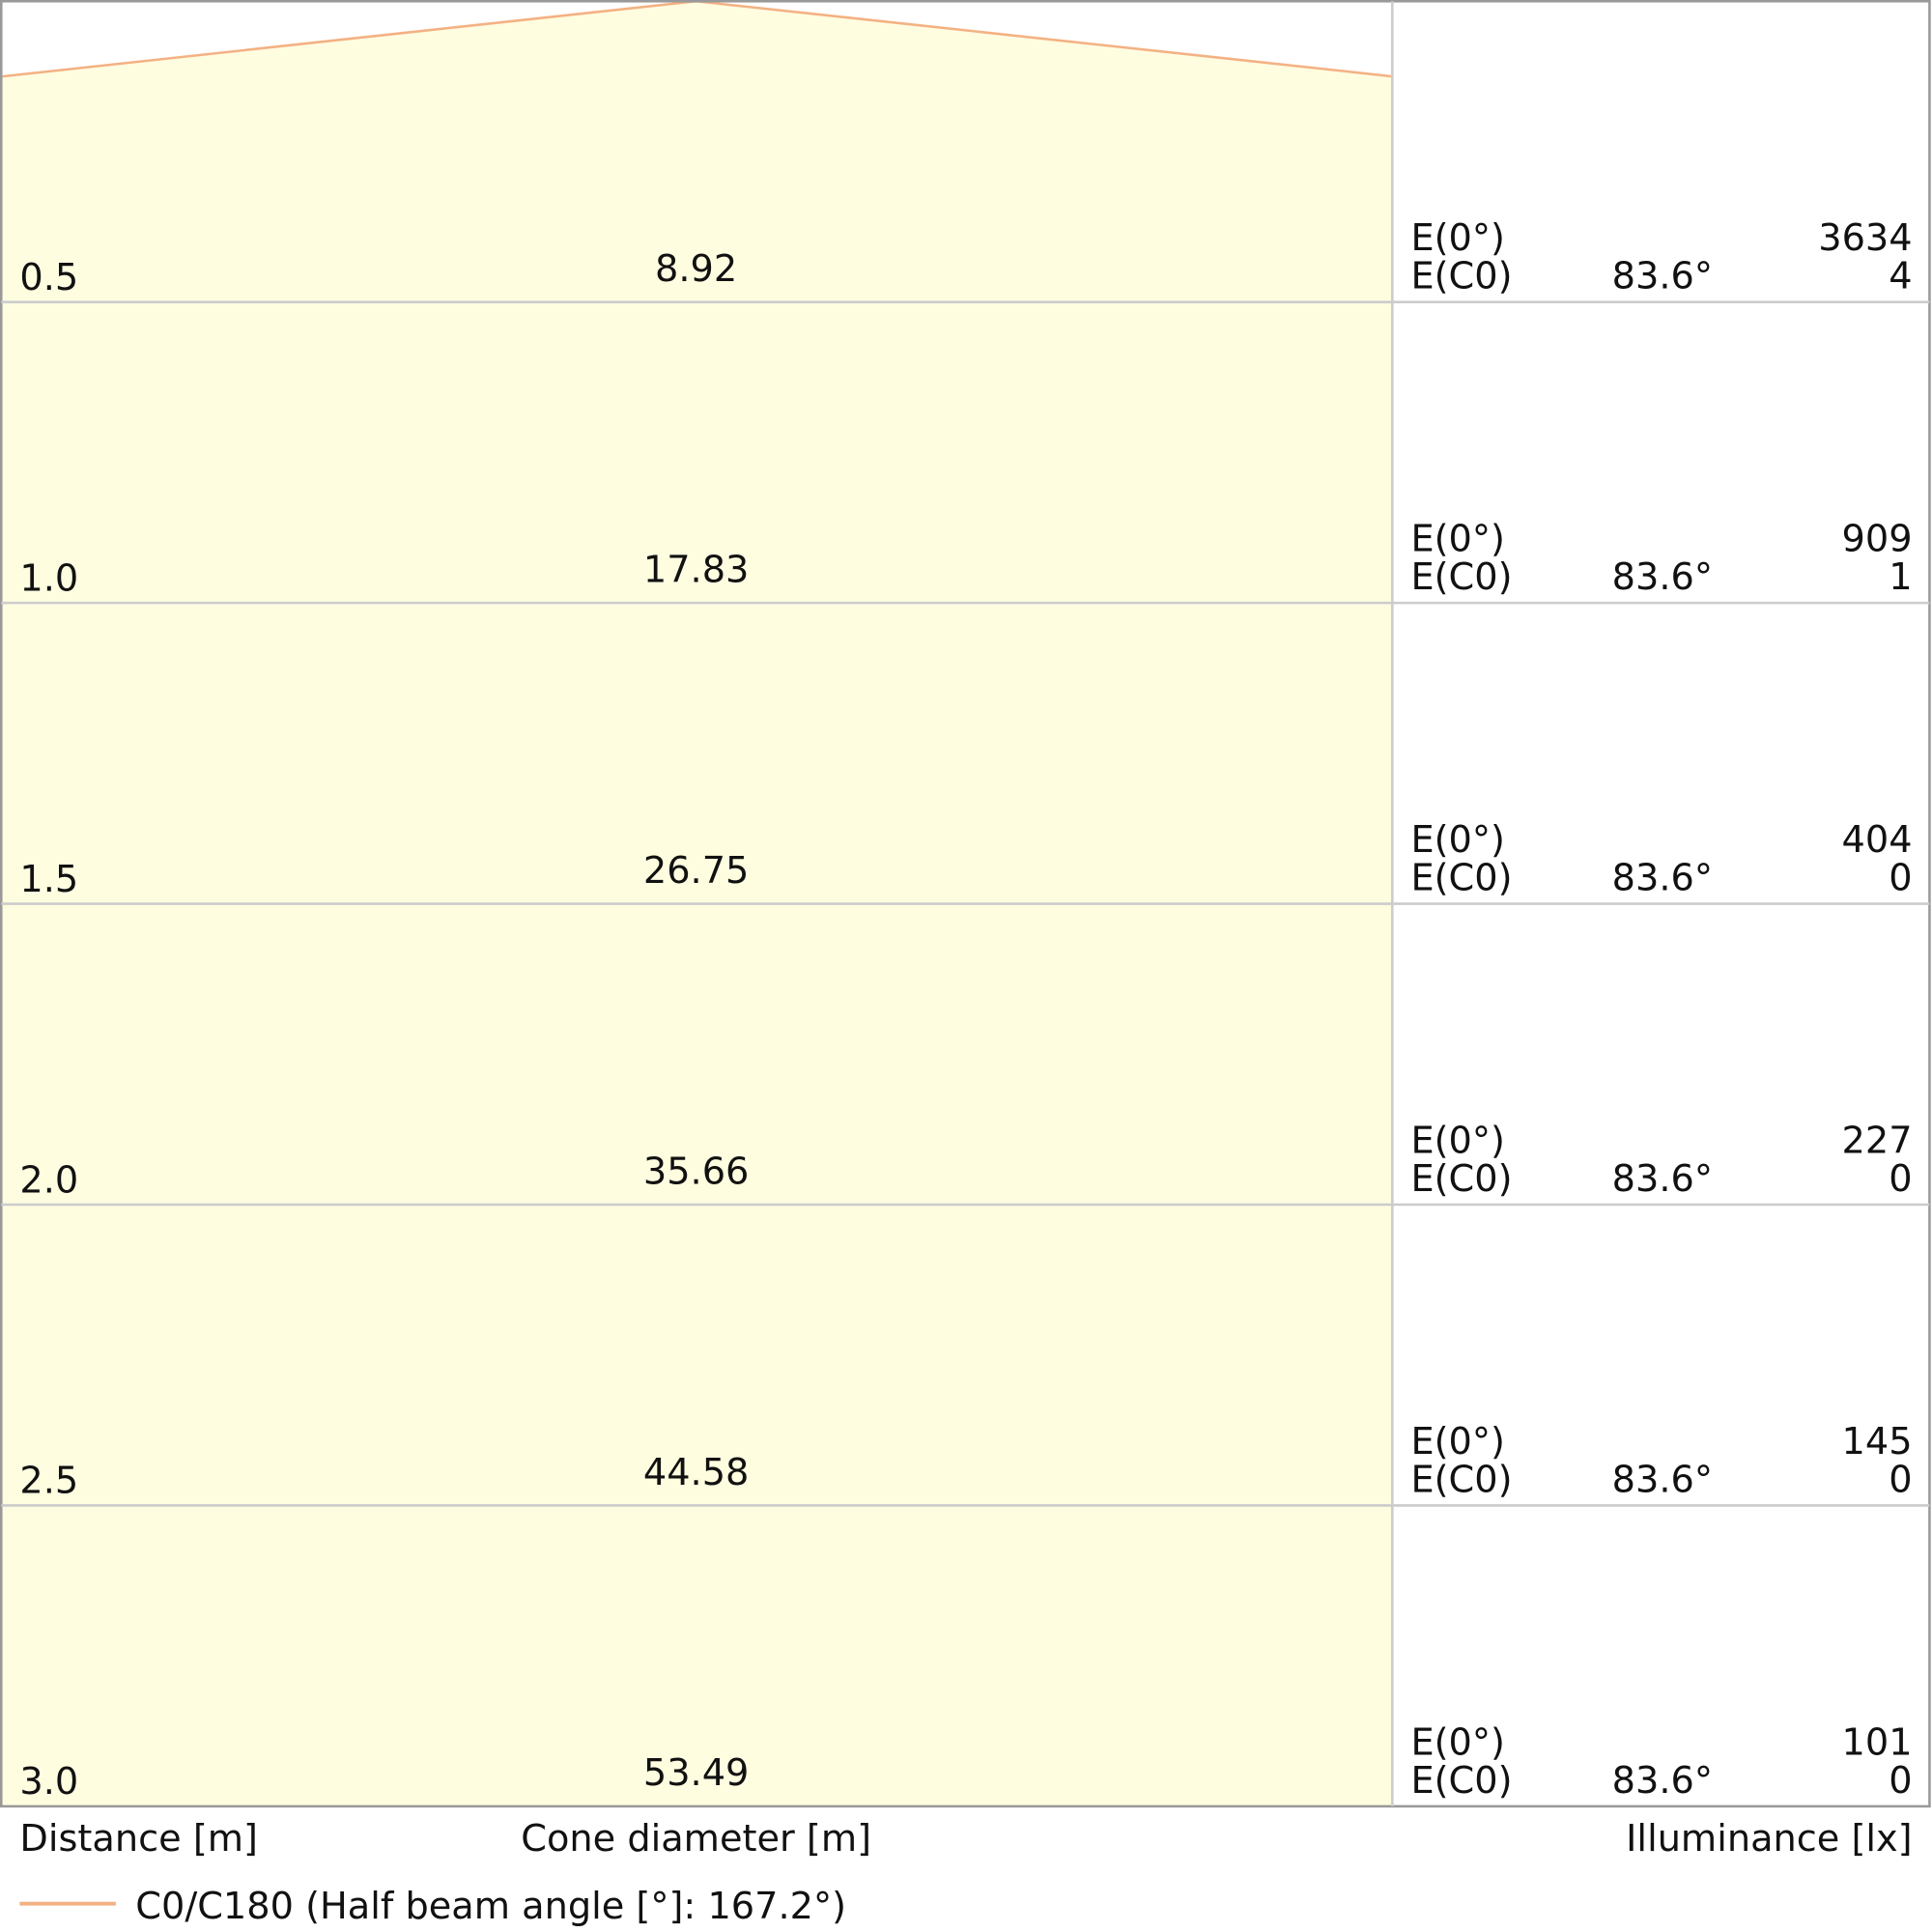 The width and height of the screenshot is (1932, 1932). What do you see at coordinates (1877, 1140) in the screenshot?
I see `e0-value: 227` at bounding box center [1877, 1140].